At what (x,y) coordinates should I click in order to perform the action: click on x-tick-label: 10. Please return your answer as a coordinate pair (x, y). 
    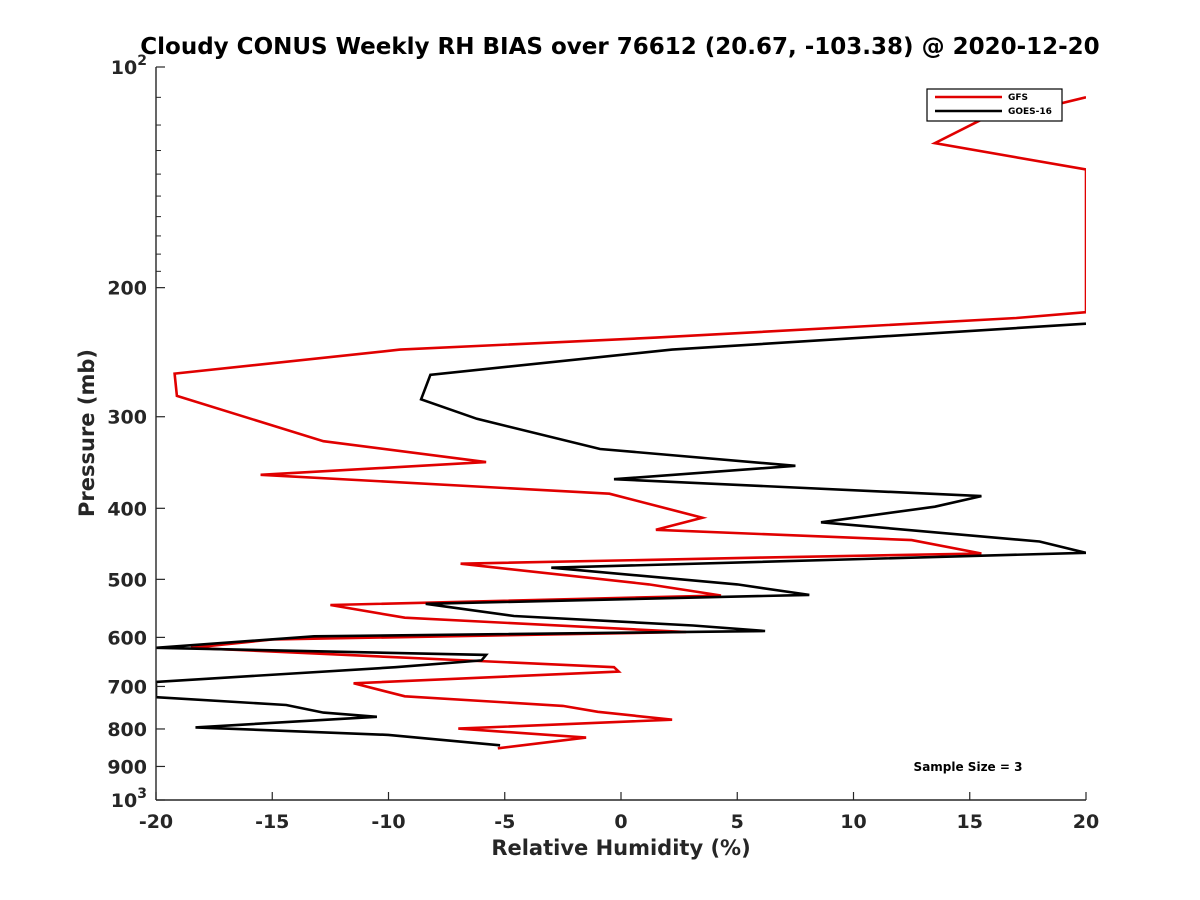
    Looking at the image, I should click on (853, 822).